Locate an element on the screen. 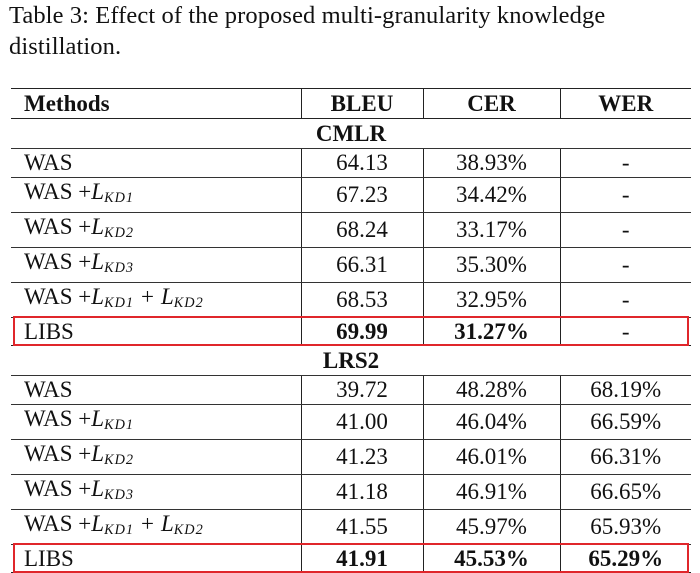  bleu-value: 68.24 is located at coordinates (361, 230).